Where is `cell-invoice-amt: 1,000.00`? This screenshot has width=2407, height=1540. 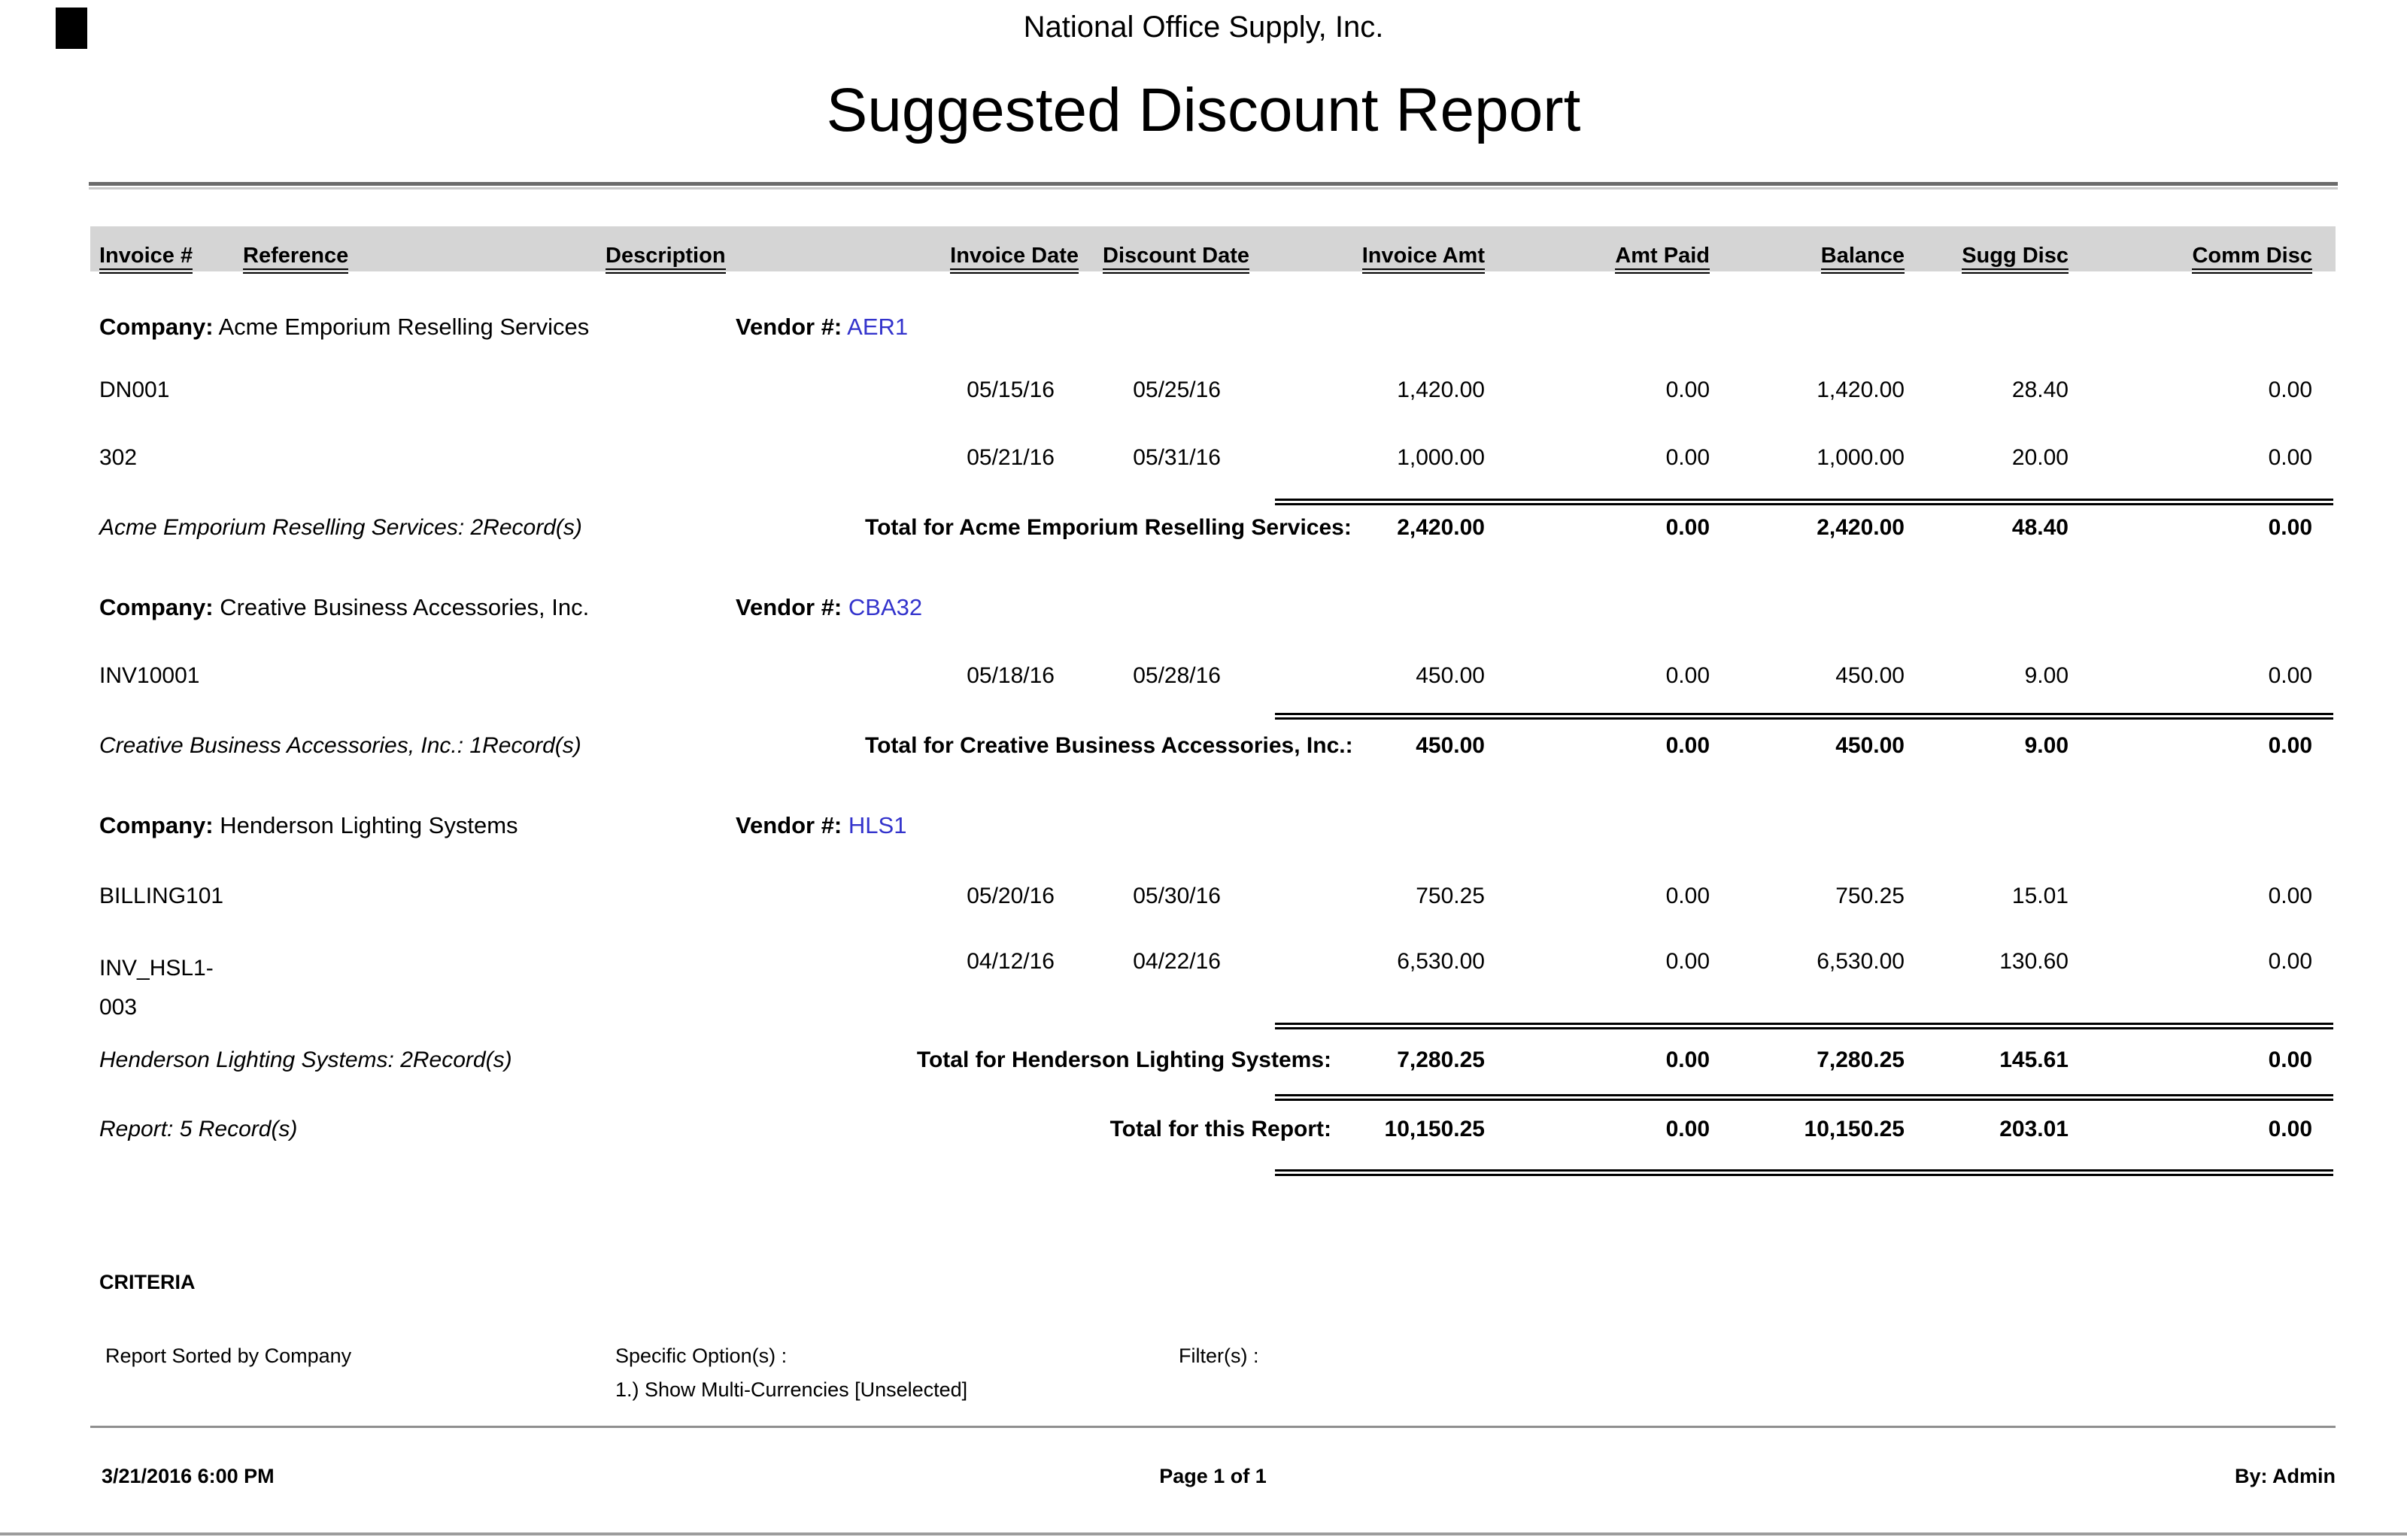
cell-invoice-amt: 1,000.00 is located at coordinates (1441, 457).